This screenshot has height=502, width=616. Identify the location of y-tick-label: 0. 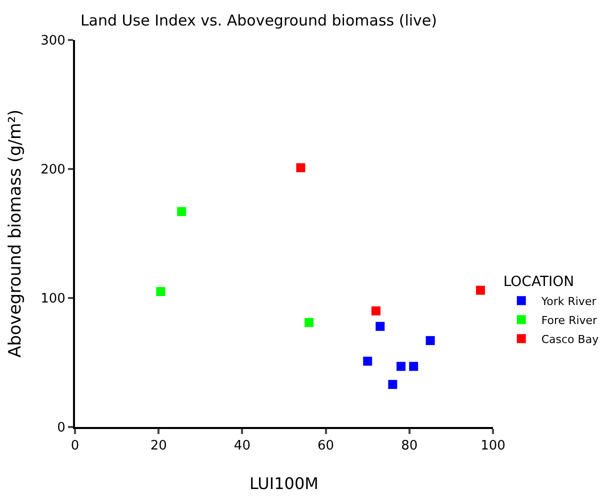
(61, 428).